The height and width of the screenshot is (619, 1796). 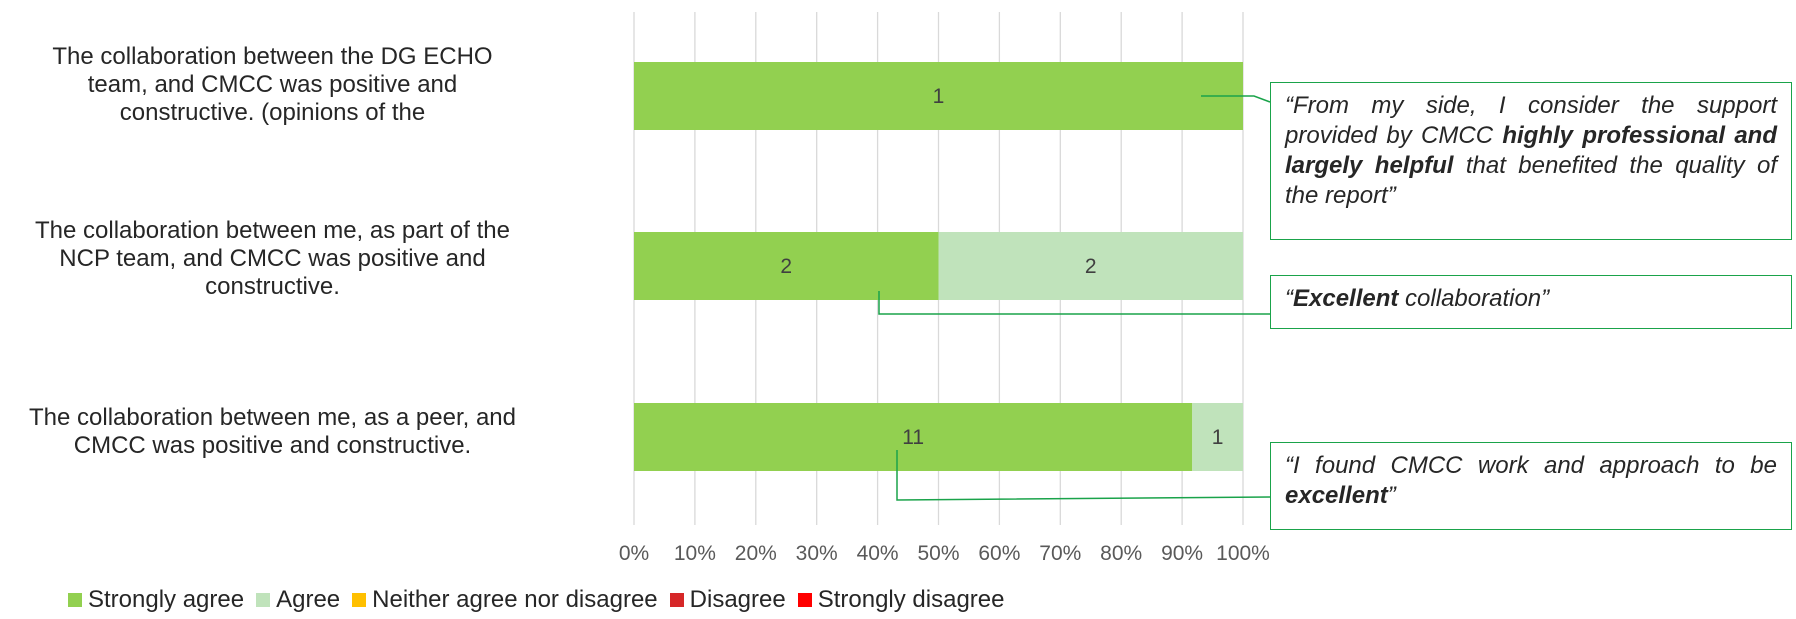 I want to click on quote-1-bold: highly professional and largely helpful, so click(x=1531, y=150).